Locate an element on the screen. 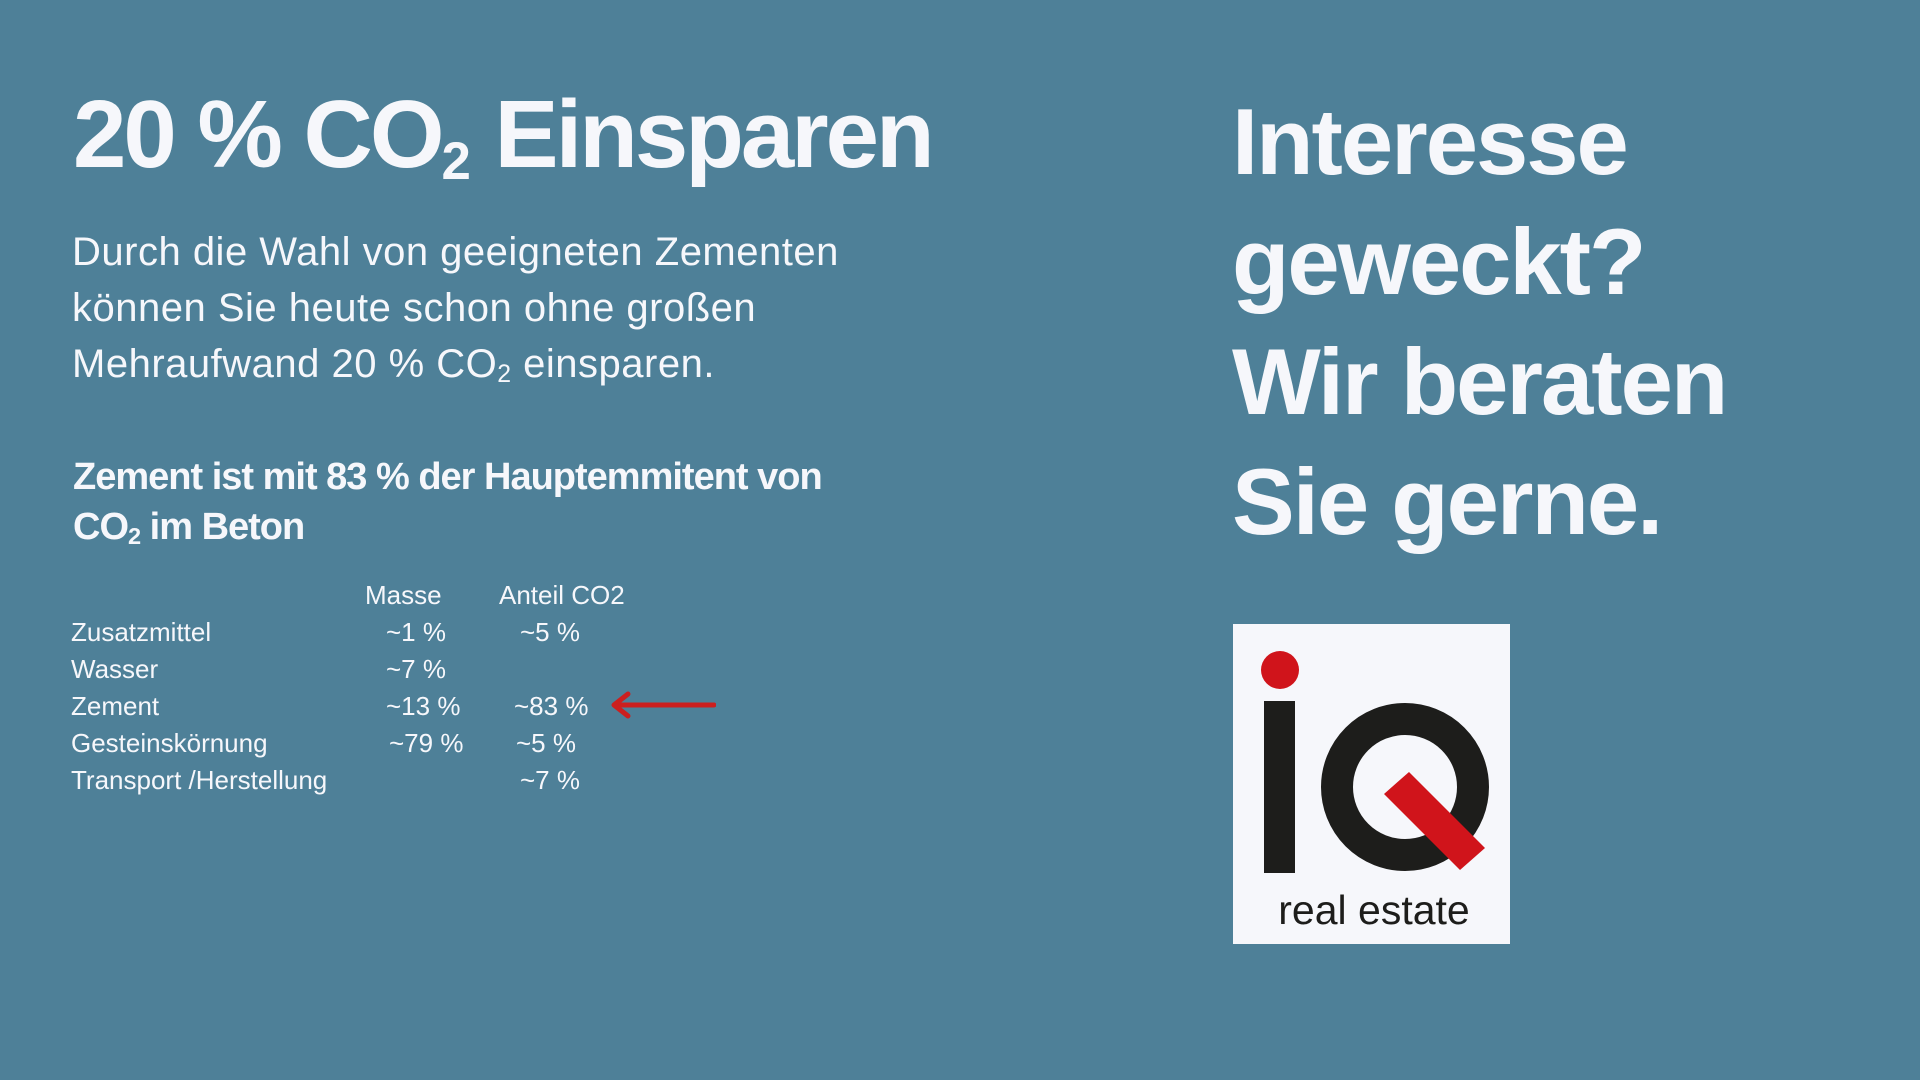 This screenshot has height=1080, width=1920. slide-title: 20 % CO2 Einsparen is located at coordinates (504, 136).